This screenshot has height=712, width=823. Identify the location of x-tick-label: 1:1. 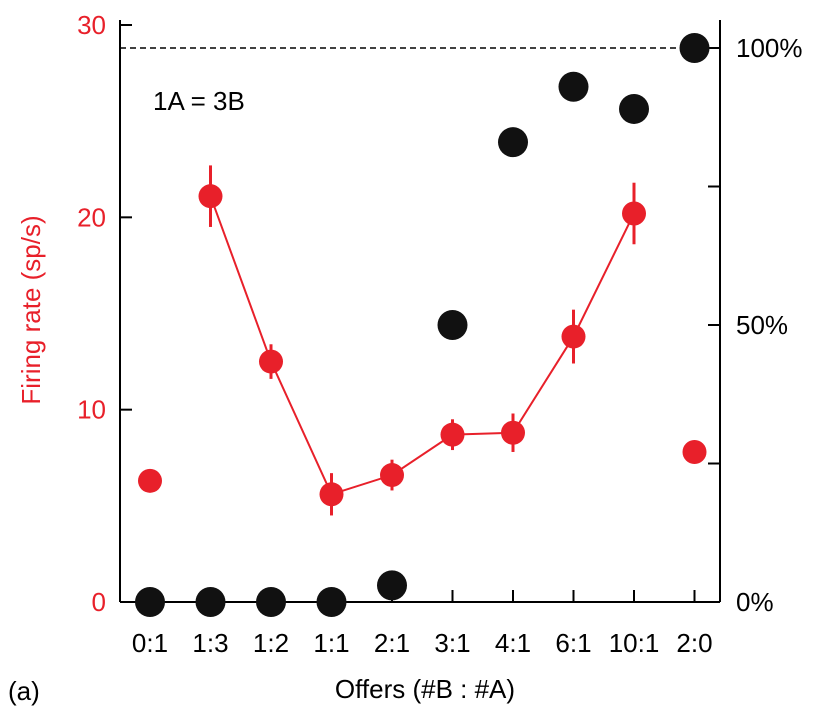
(331, 643).